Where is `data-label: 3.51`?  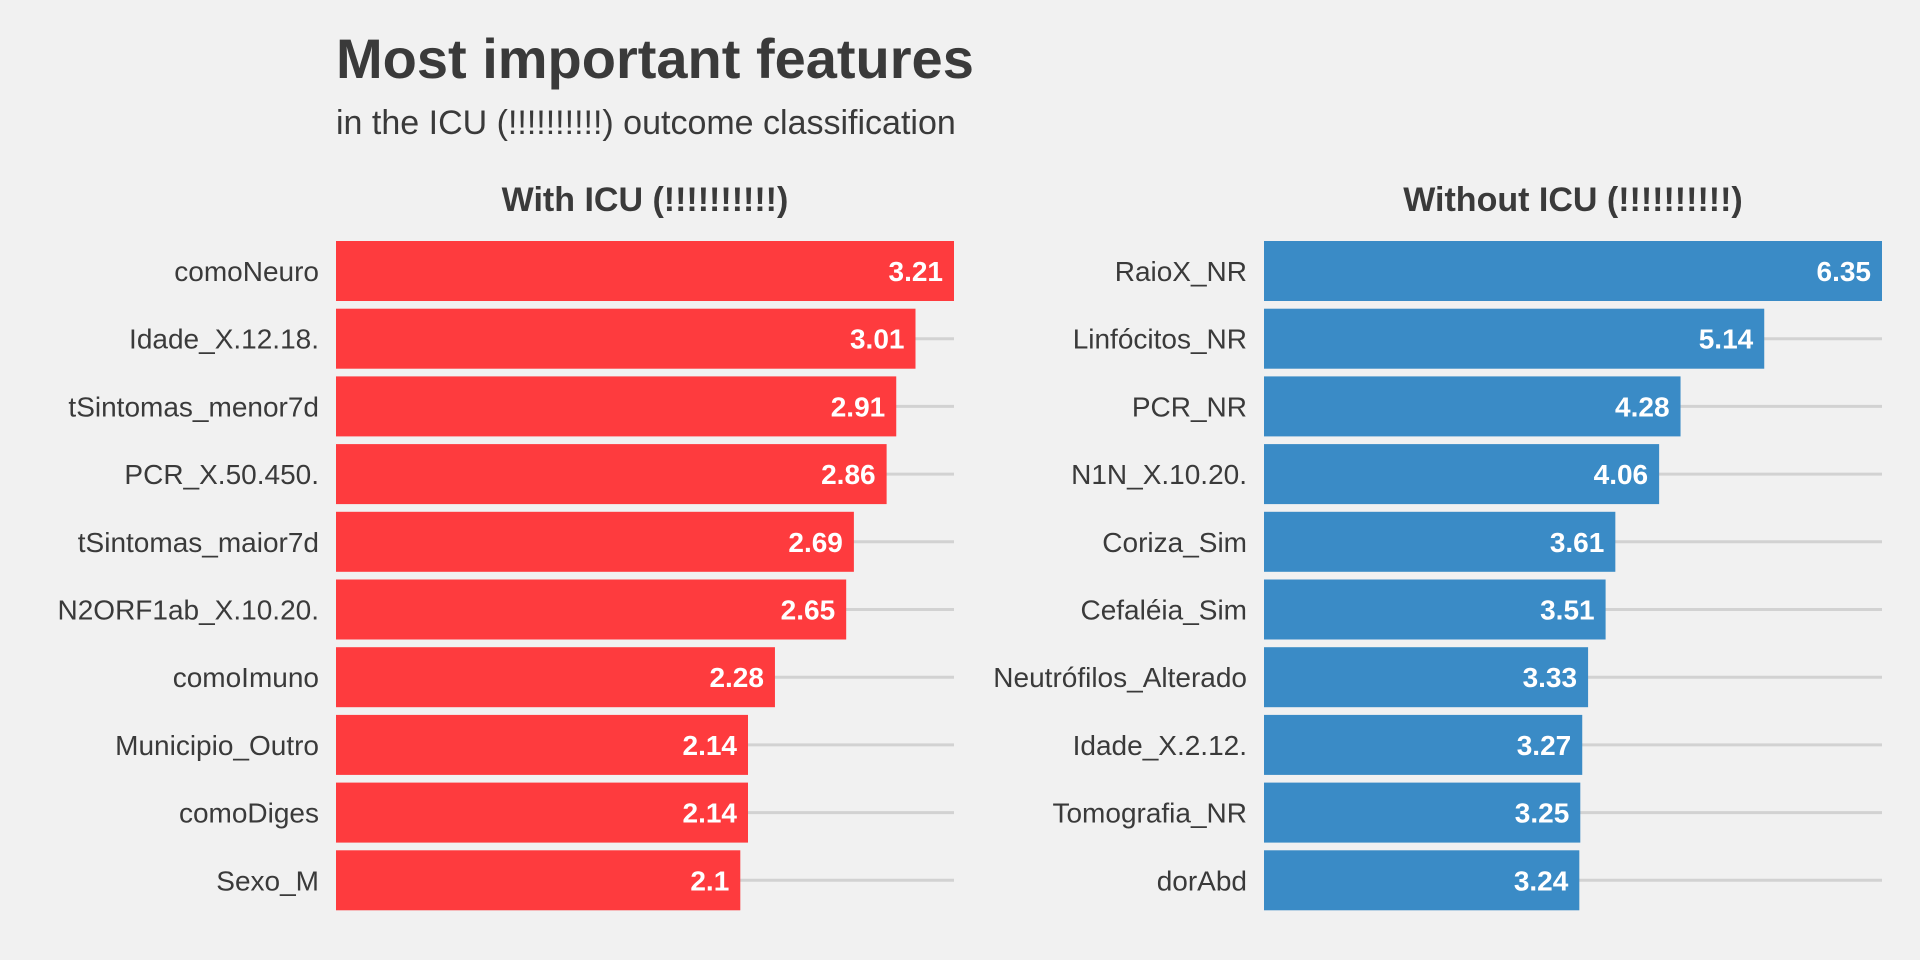 data-label: 3.51 is located at coordinates (1567, 610).